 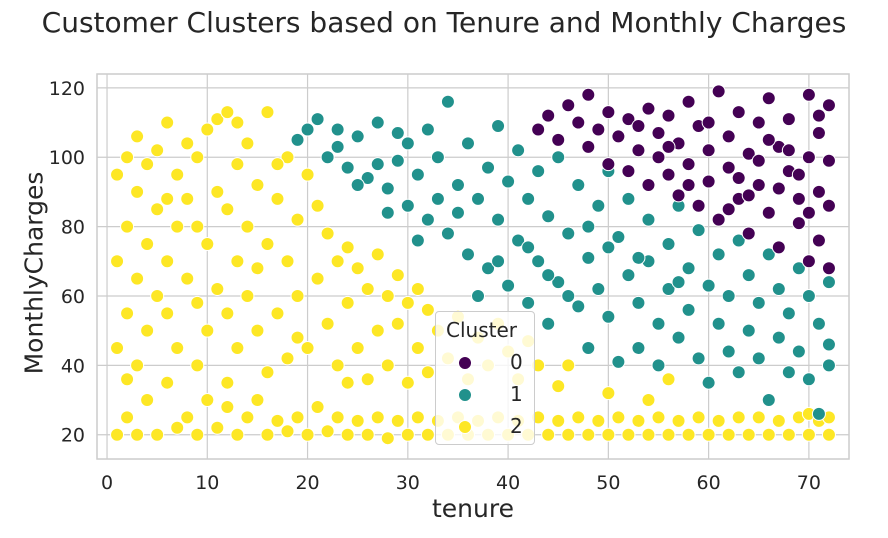 What do you see at coordinates (516, 426) in the screenshot?
I see `legend-label-2: 2` at bounding box center [516, 426].